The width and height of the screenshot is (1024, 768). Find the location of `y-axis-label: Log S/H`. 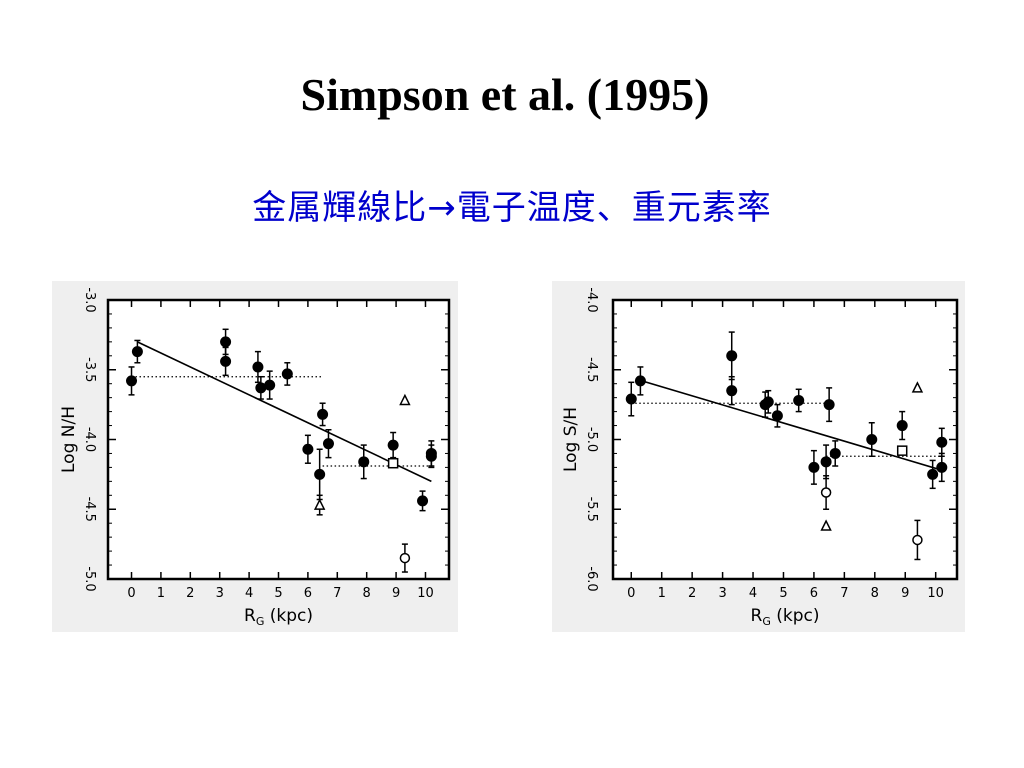

y-axis-label: Log S/H is located at coordinates (571, 439).